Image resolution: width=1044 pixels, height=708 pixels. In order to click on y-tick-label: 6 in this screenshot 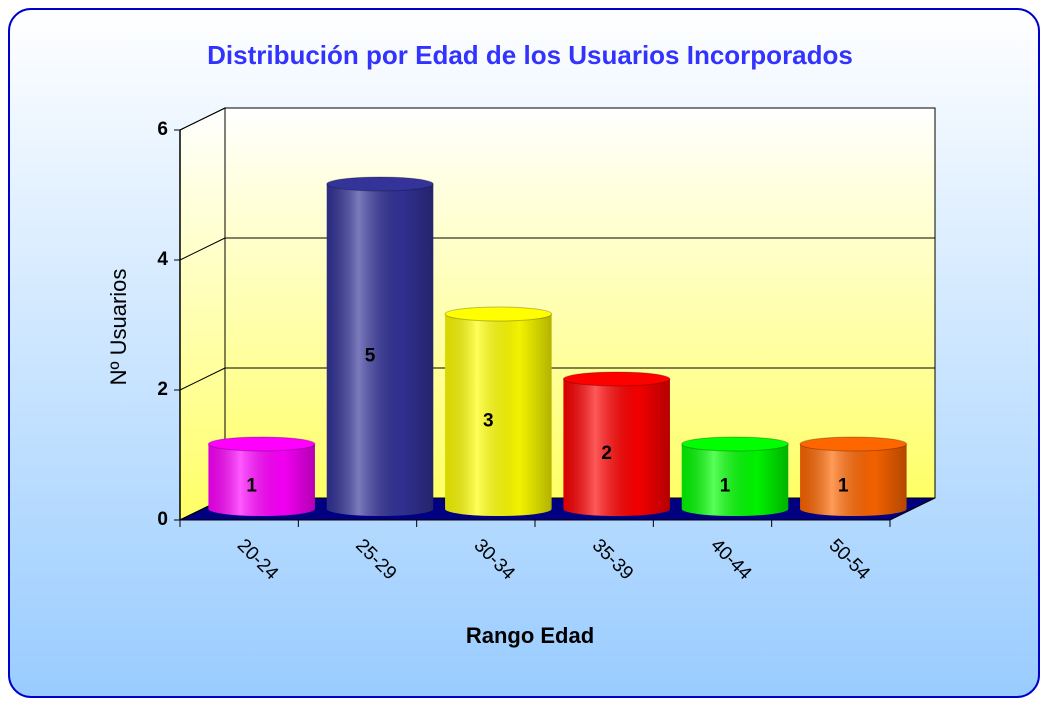, I will do `click(162, 129)`.